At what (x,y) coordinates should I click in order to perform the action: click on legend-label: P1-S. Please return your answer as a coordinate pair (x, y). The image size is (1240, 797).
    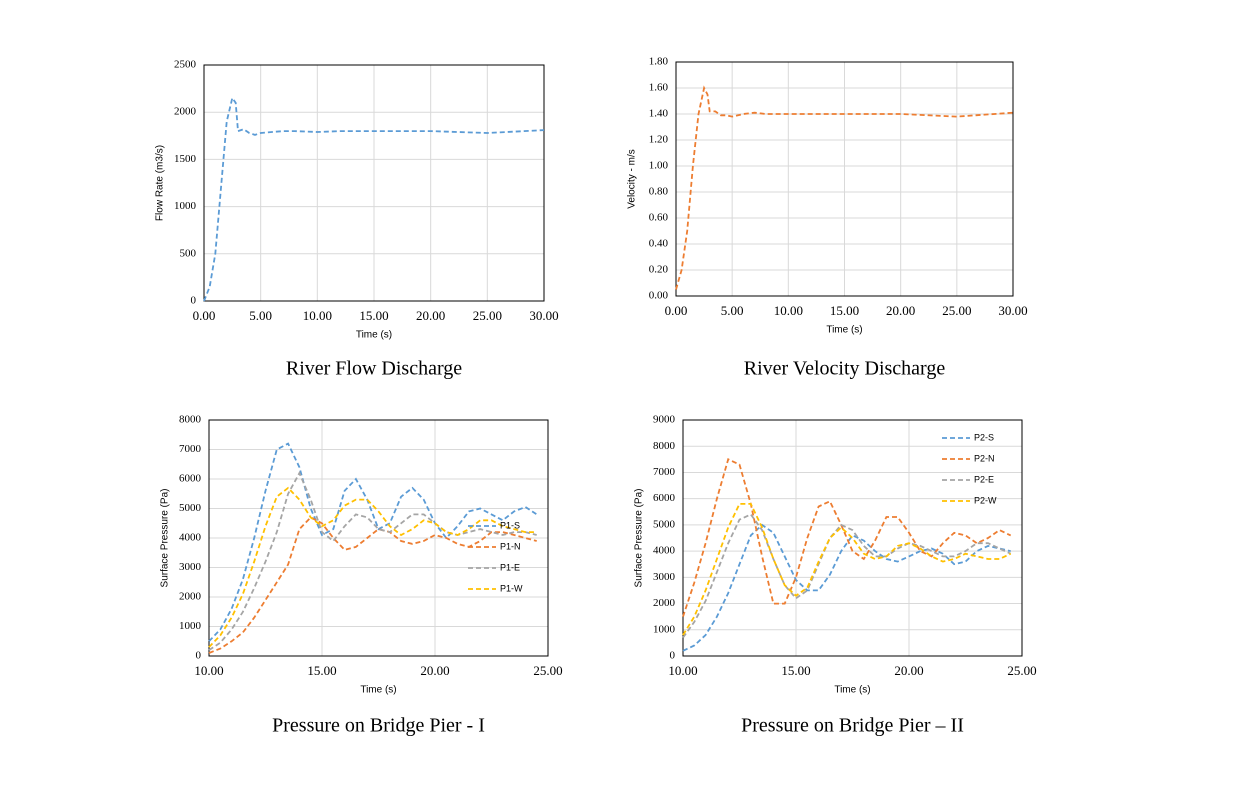
    Looking at the image, I should click on (510, 525).